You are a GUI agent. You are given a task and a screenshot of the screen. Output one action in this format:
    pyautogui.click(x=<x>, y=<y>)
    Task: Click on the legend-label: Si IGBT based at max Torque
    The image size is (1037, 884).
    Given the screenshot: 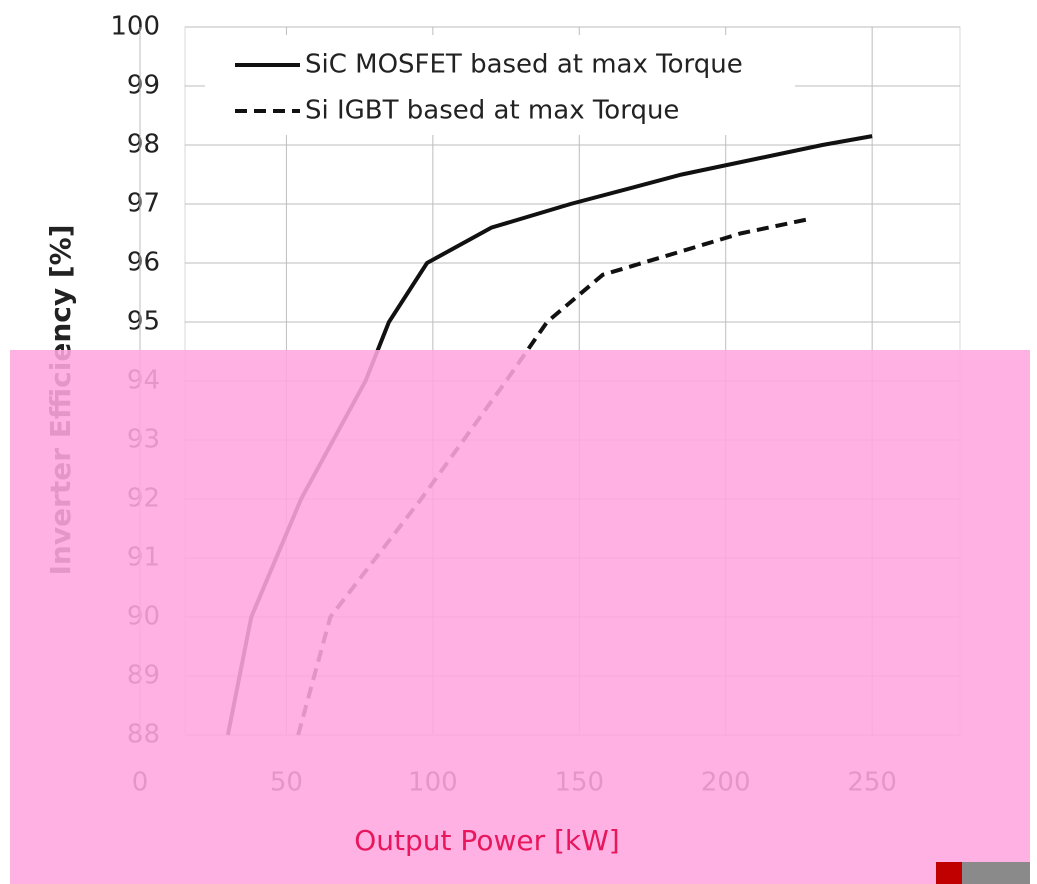 What is the action you would take?
    pyautogui.click(x=492, y=111)
    